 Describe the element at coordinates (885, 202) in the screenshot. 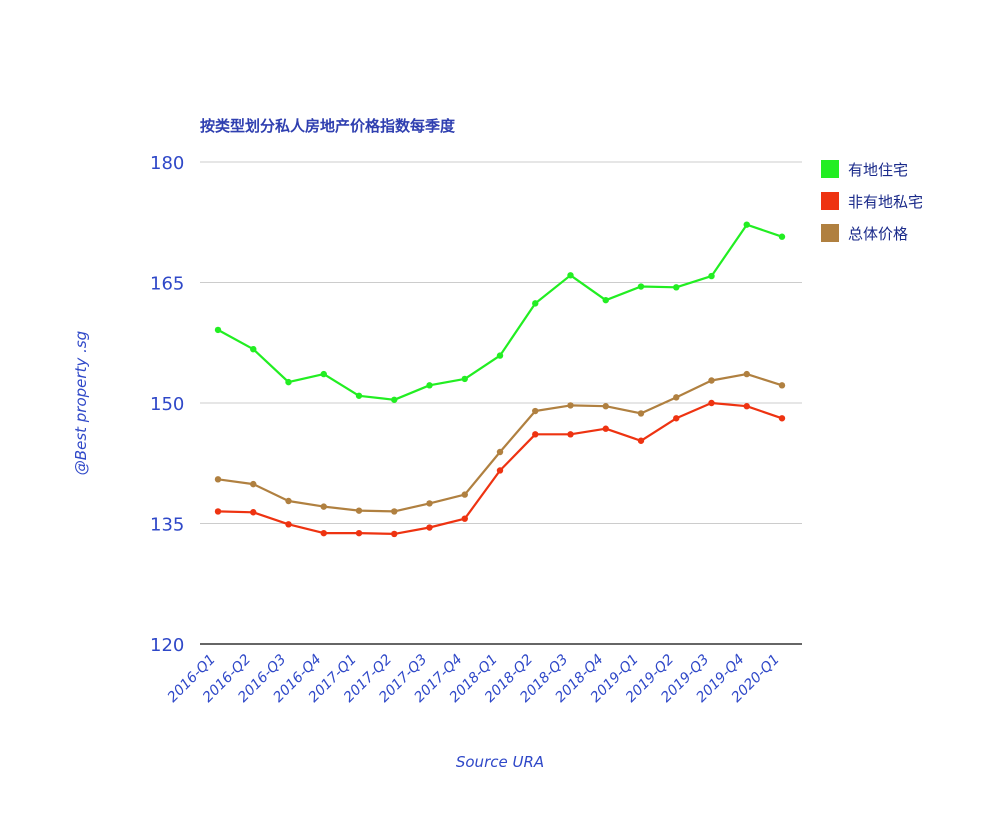

I see `legend-label: 非有地私宅` at that location.